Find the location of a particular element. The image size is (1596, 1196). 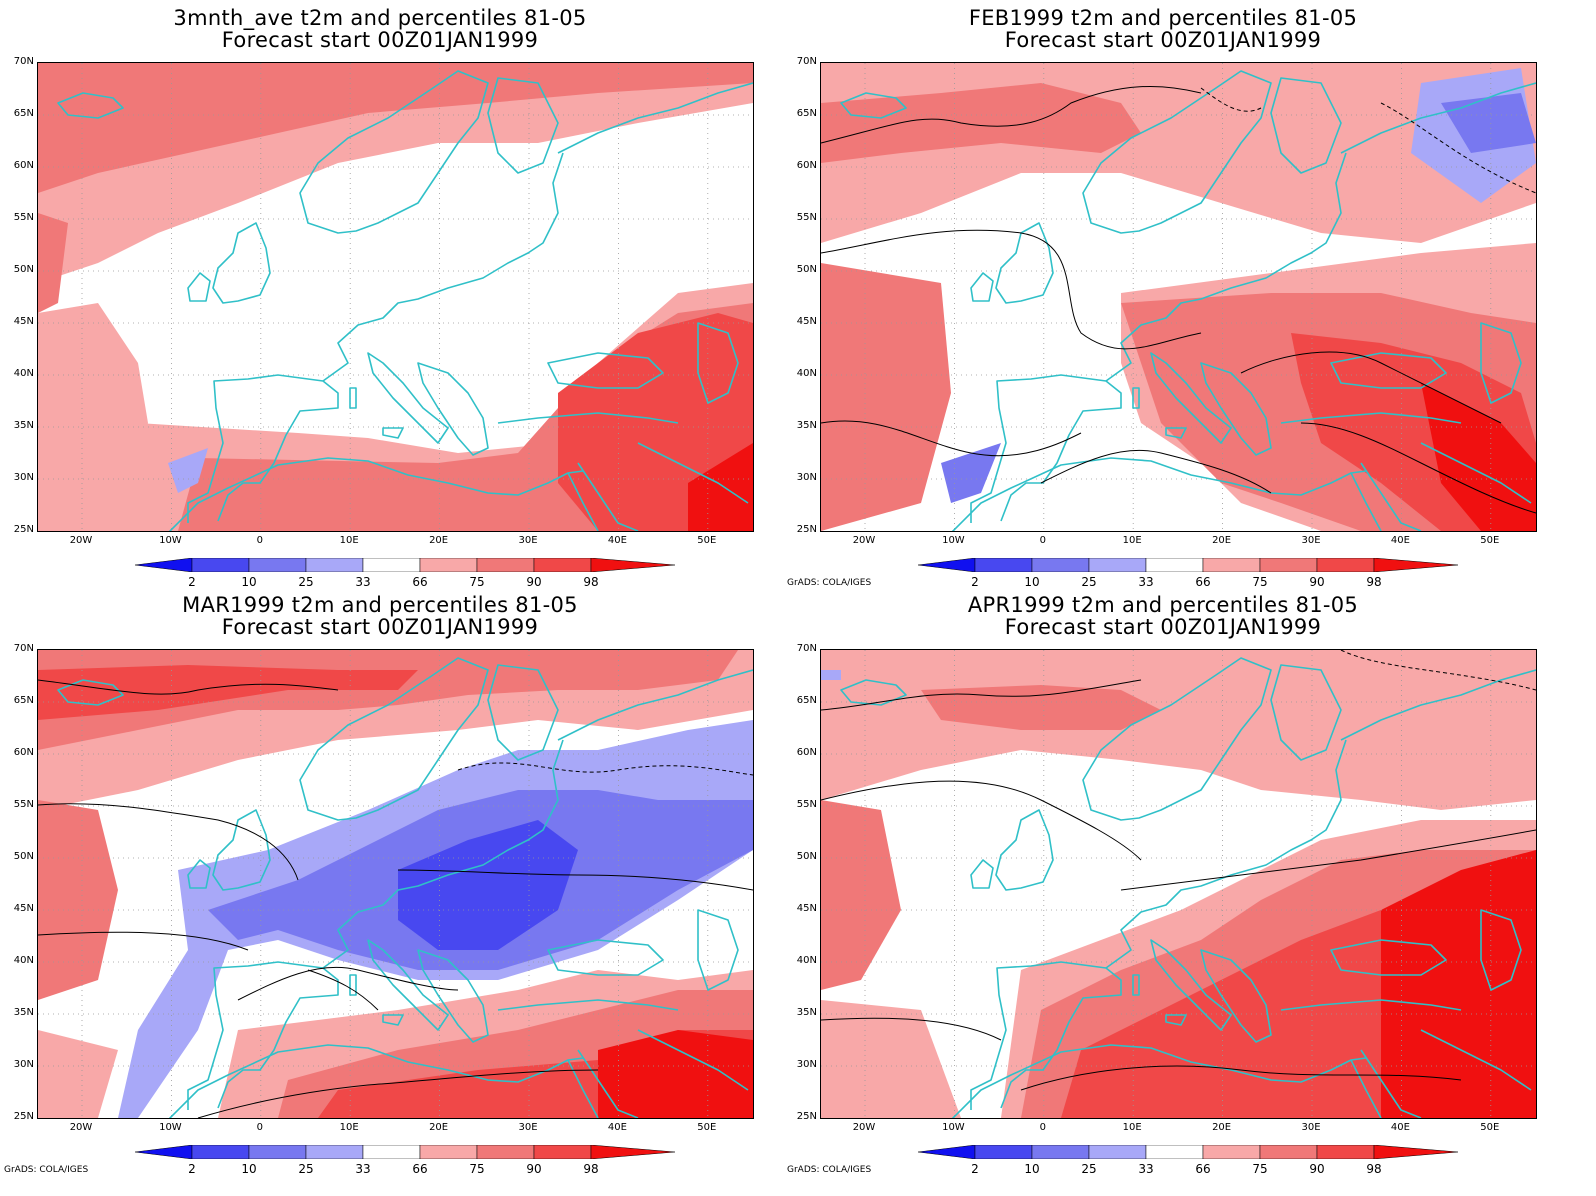

lat-tick-label: 55N is located at coordinates (23, 217).